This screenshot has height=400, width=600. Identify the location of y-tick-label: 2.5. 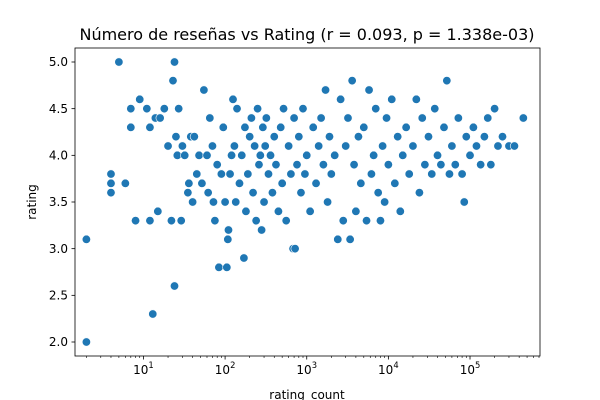
(58, 296).